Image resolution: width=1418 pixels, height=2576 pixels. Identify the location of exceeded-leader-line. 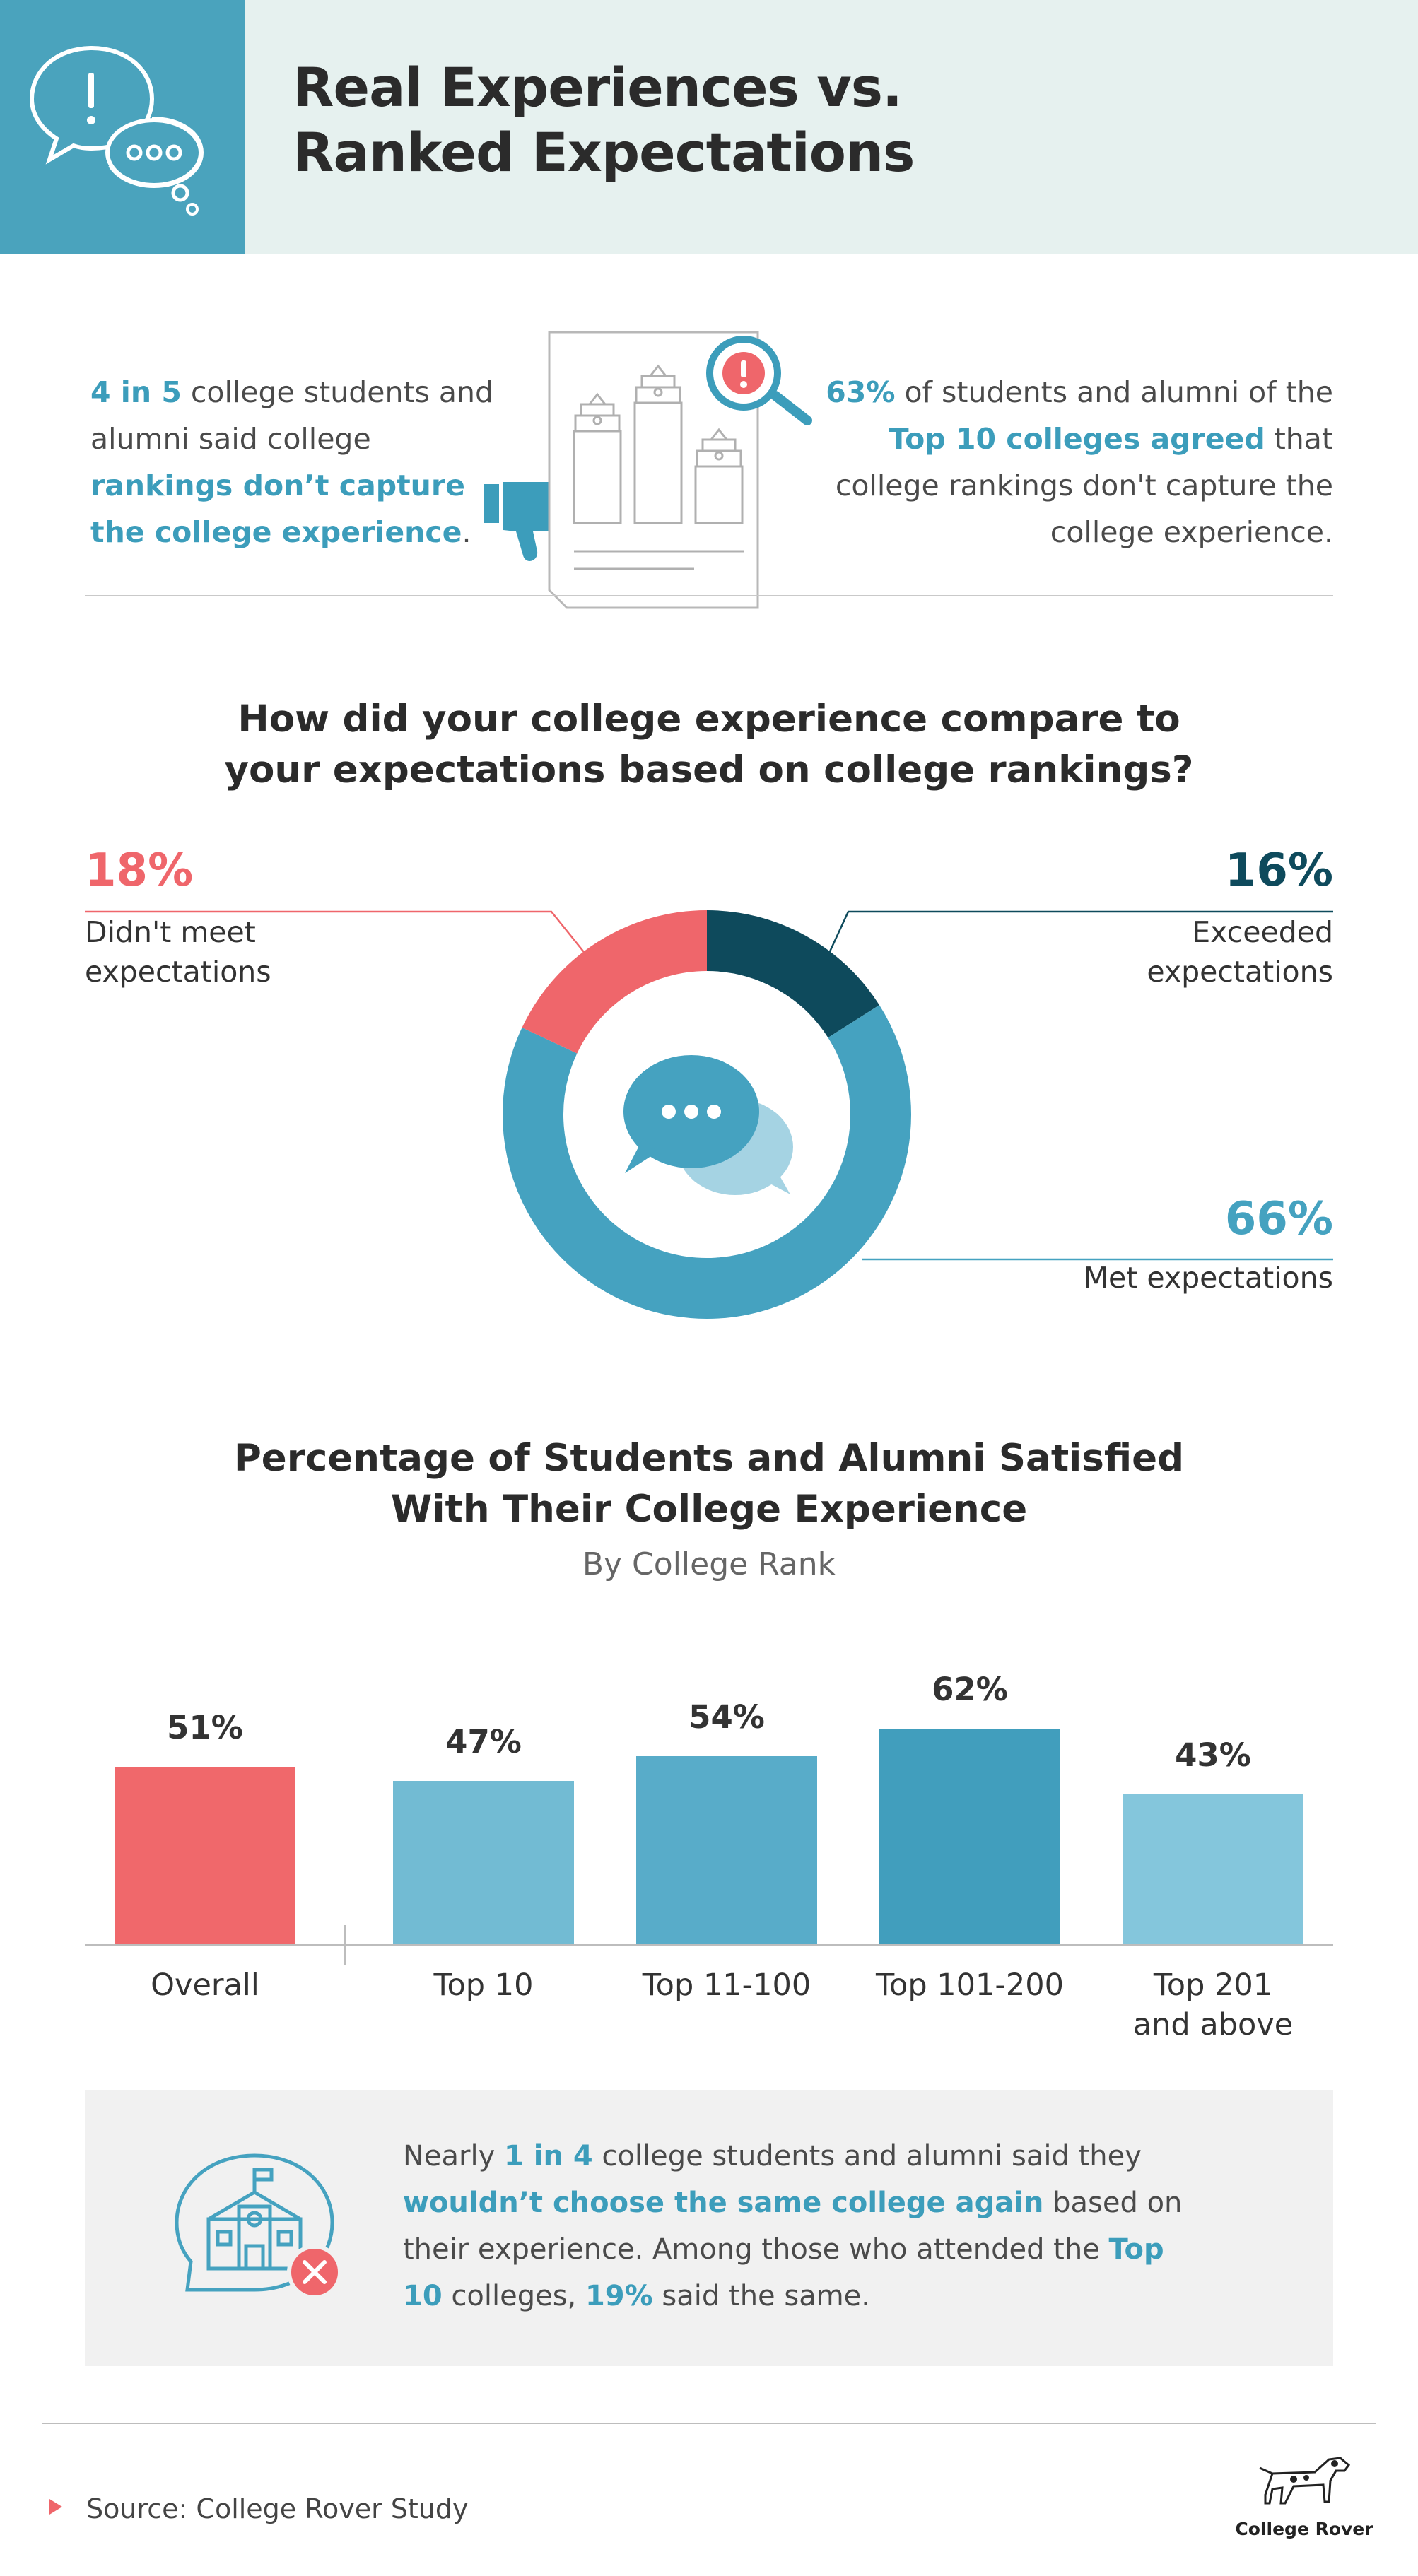
(1079, 934).